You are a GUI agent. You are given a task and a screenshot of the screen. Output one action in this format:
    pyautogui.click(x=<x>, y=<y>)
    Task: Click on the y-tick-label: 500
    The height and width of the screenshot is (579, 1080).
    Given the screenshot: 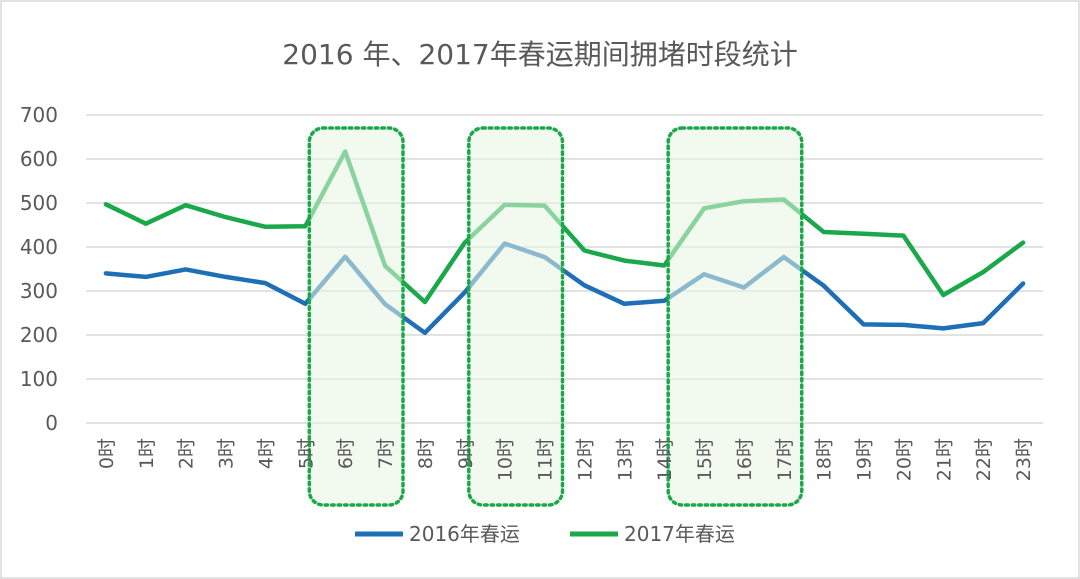 What is the action you would take?
    pyautogui.click(x=39, y=203)
    